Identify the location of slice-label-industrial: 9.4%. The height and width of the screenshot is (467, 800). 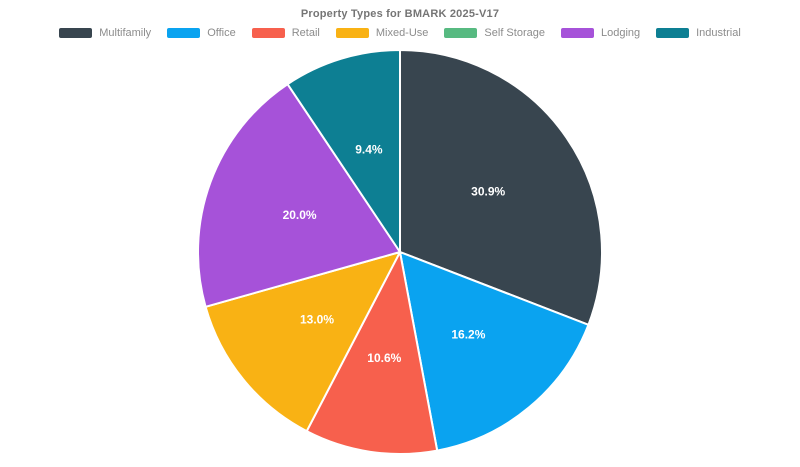
(369, 150).